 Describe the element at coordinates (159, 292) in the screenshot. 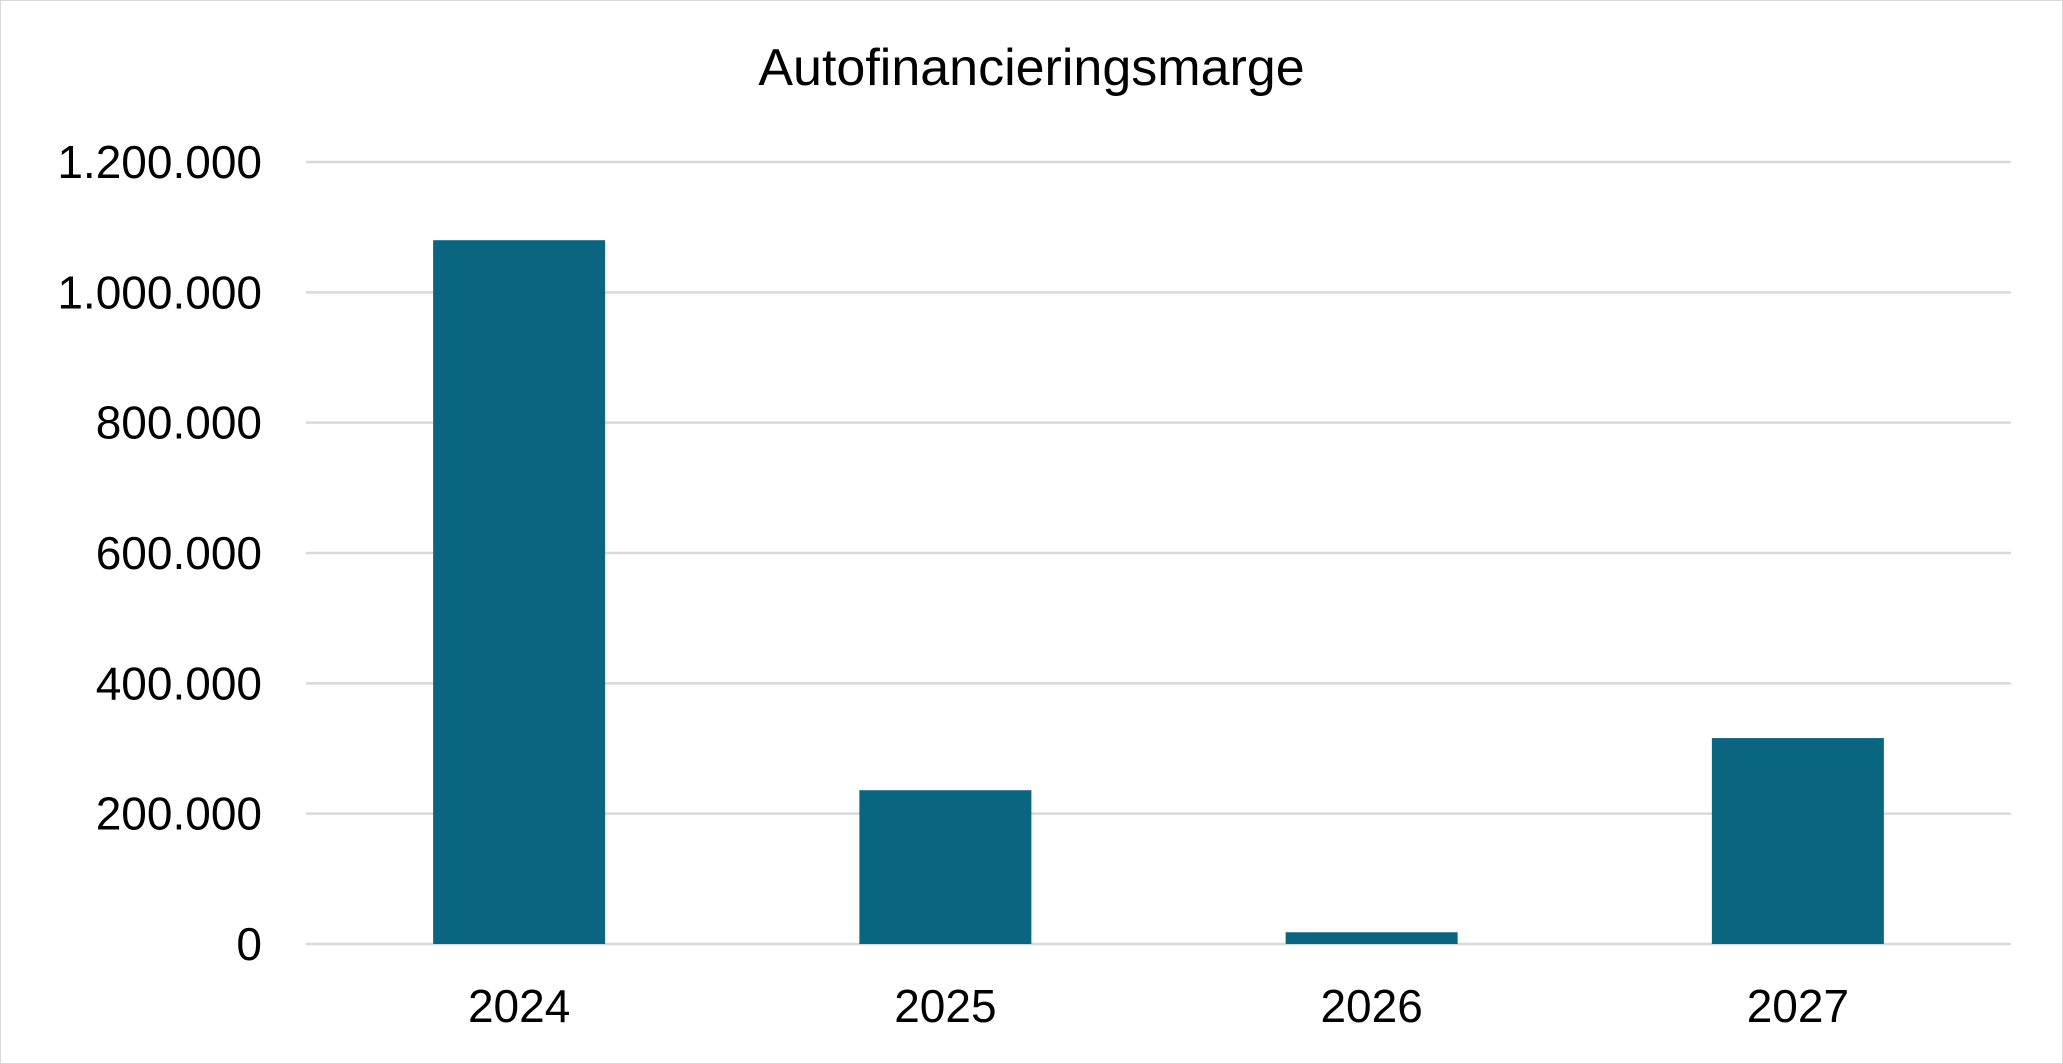

I see `y-tick-label: 1.000.000` at that location.